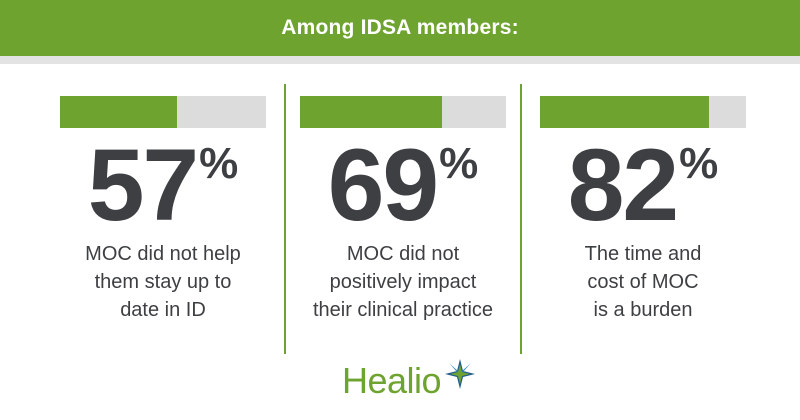 This screenshot has height=420, width=800. What do you see at coordinates (400, 60) in the screenshot?
I see `header-divider` at bounding box center [400, 60].